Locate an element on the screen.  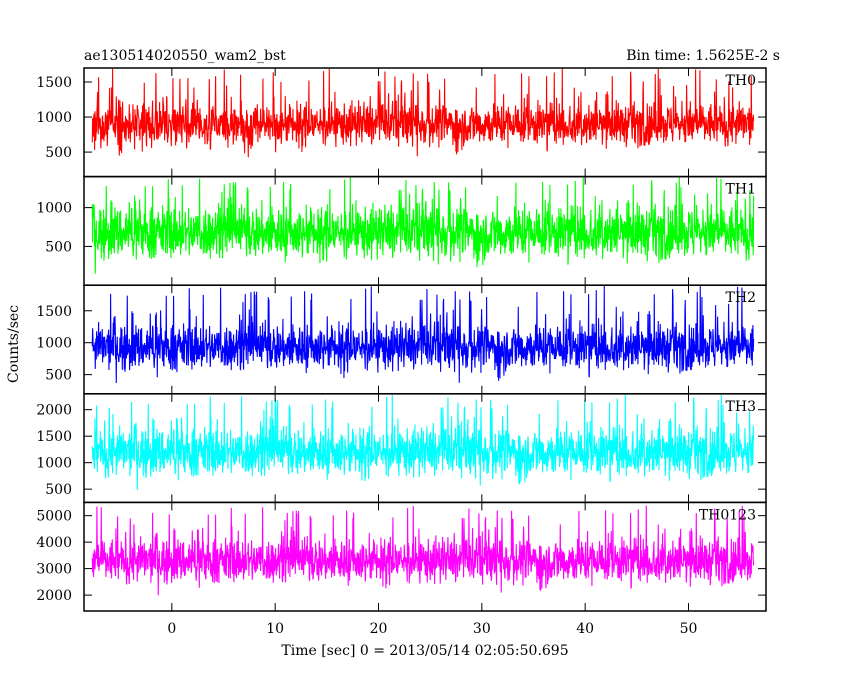
x-axis-label: Time [sec] 0 = 2013/05/14 02:05:50.695 is located at coordinates (424, 651).